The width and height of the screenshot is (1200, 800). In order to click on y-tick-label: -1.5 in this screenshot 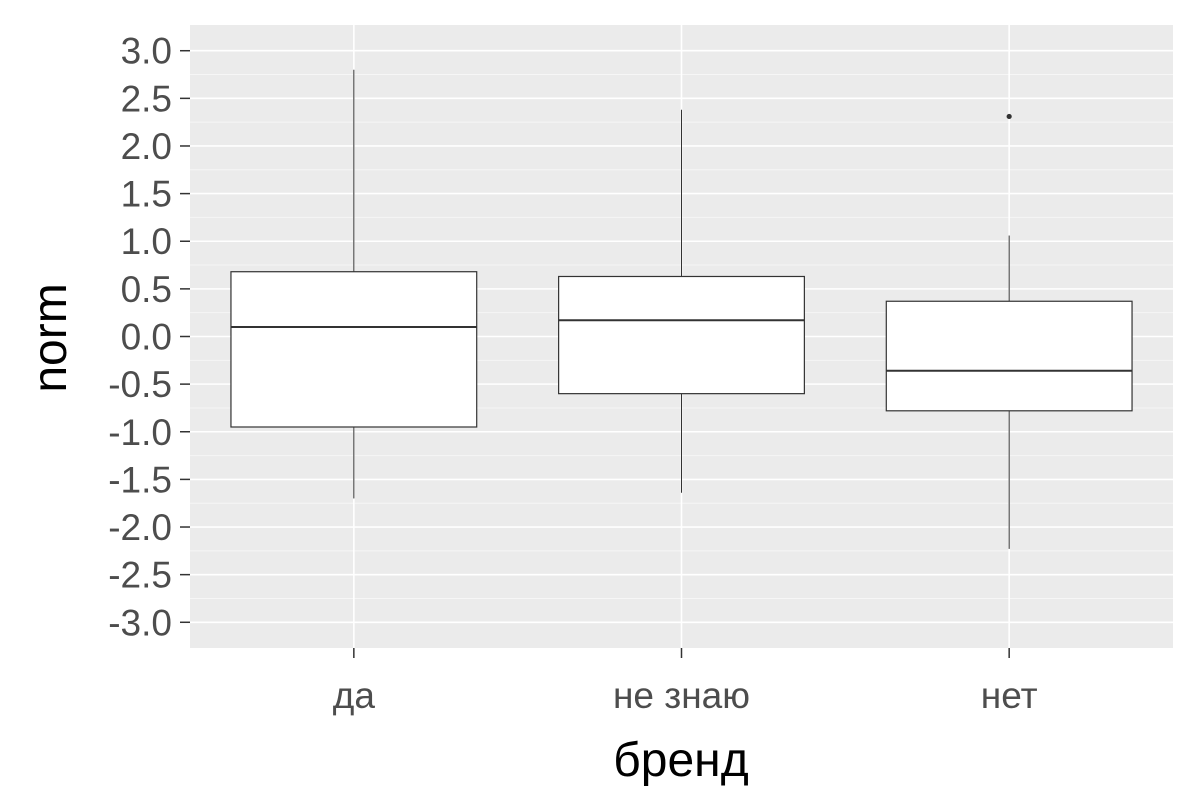, I will do `click(140, 479)`.